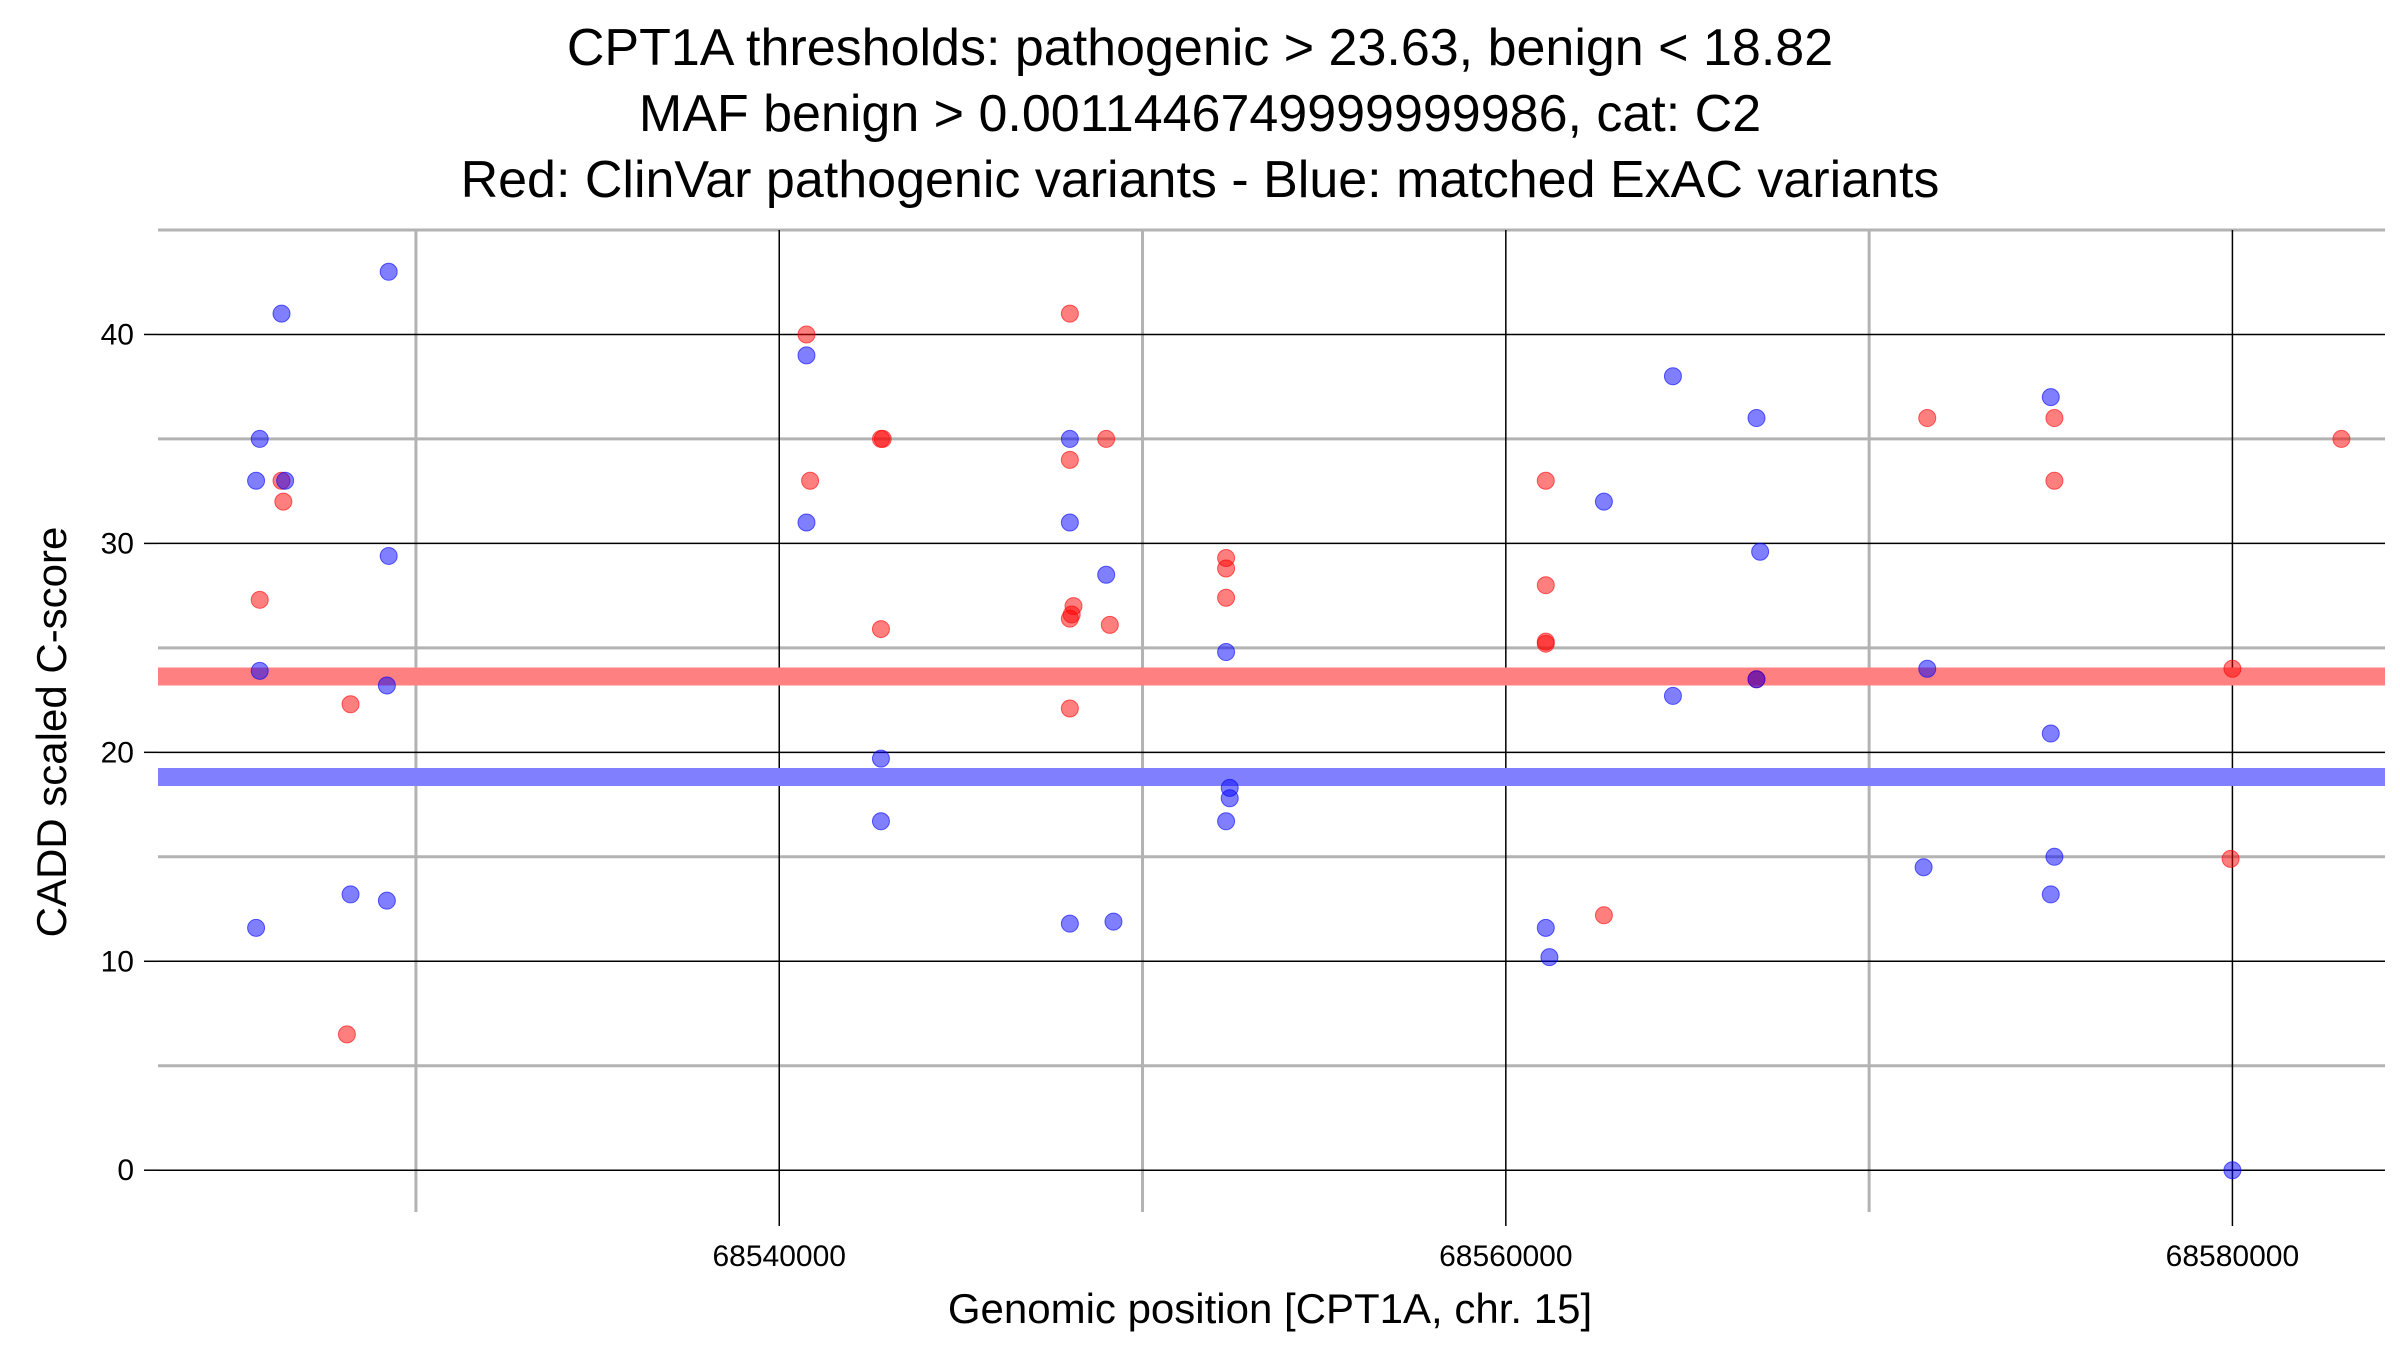 The image size is (2400, 1350). I want to click on x-axis-label: Genomic position [CPT1A, chr. 15], so click(1270, 1308).